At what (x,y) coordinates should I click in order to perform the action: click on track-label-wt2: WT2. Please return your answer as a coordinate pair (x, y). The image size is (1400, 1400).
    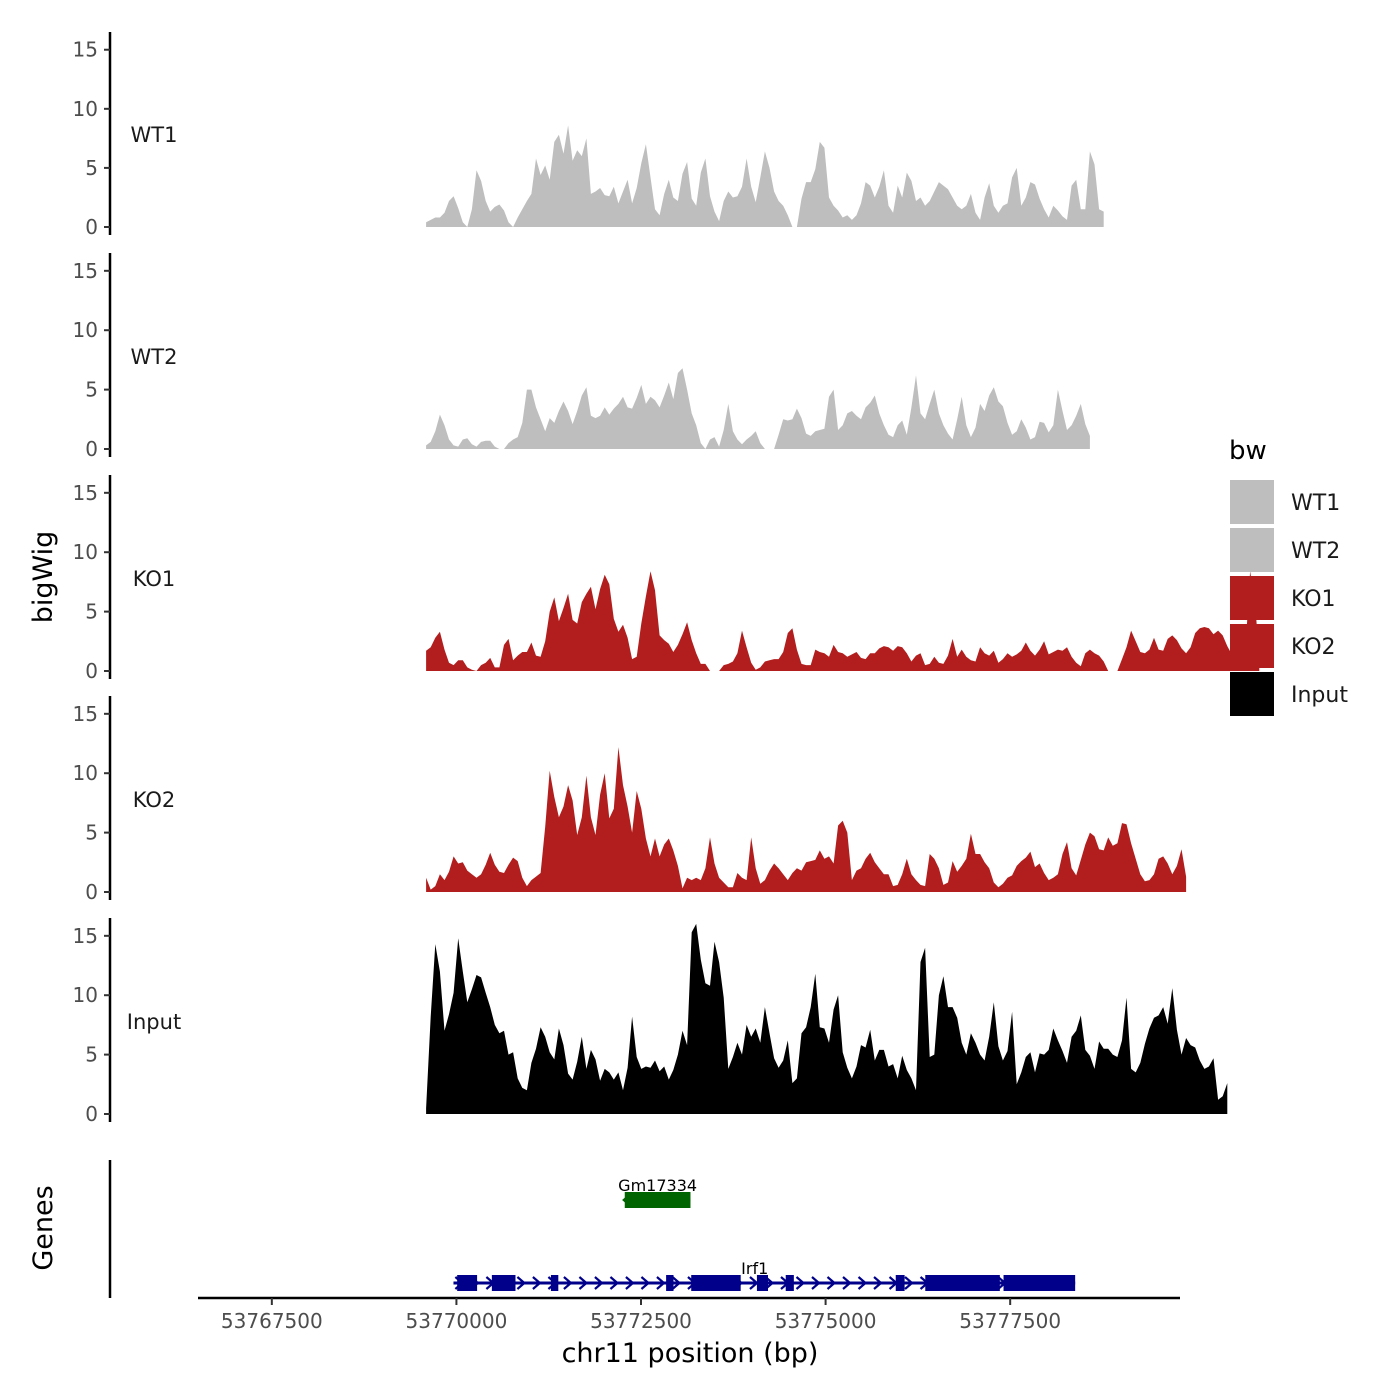
    Looking at the image, I should click on (154, 357).